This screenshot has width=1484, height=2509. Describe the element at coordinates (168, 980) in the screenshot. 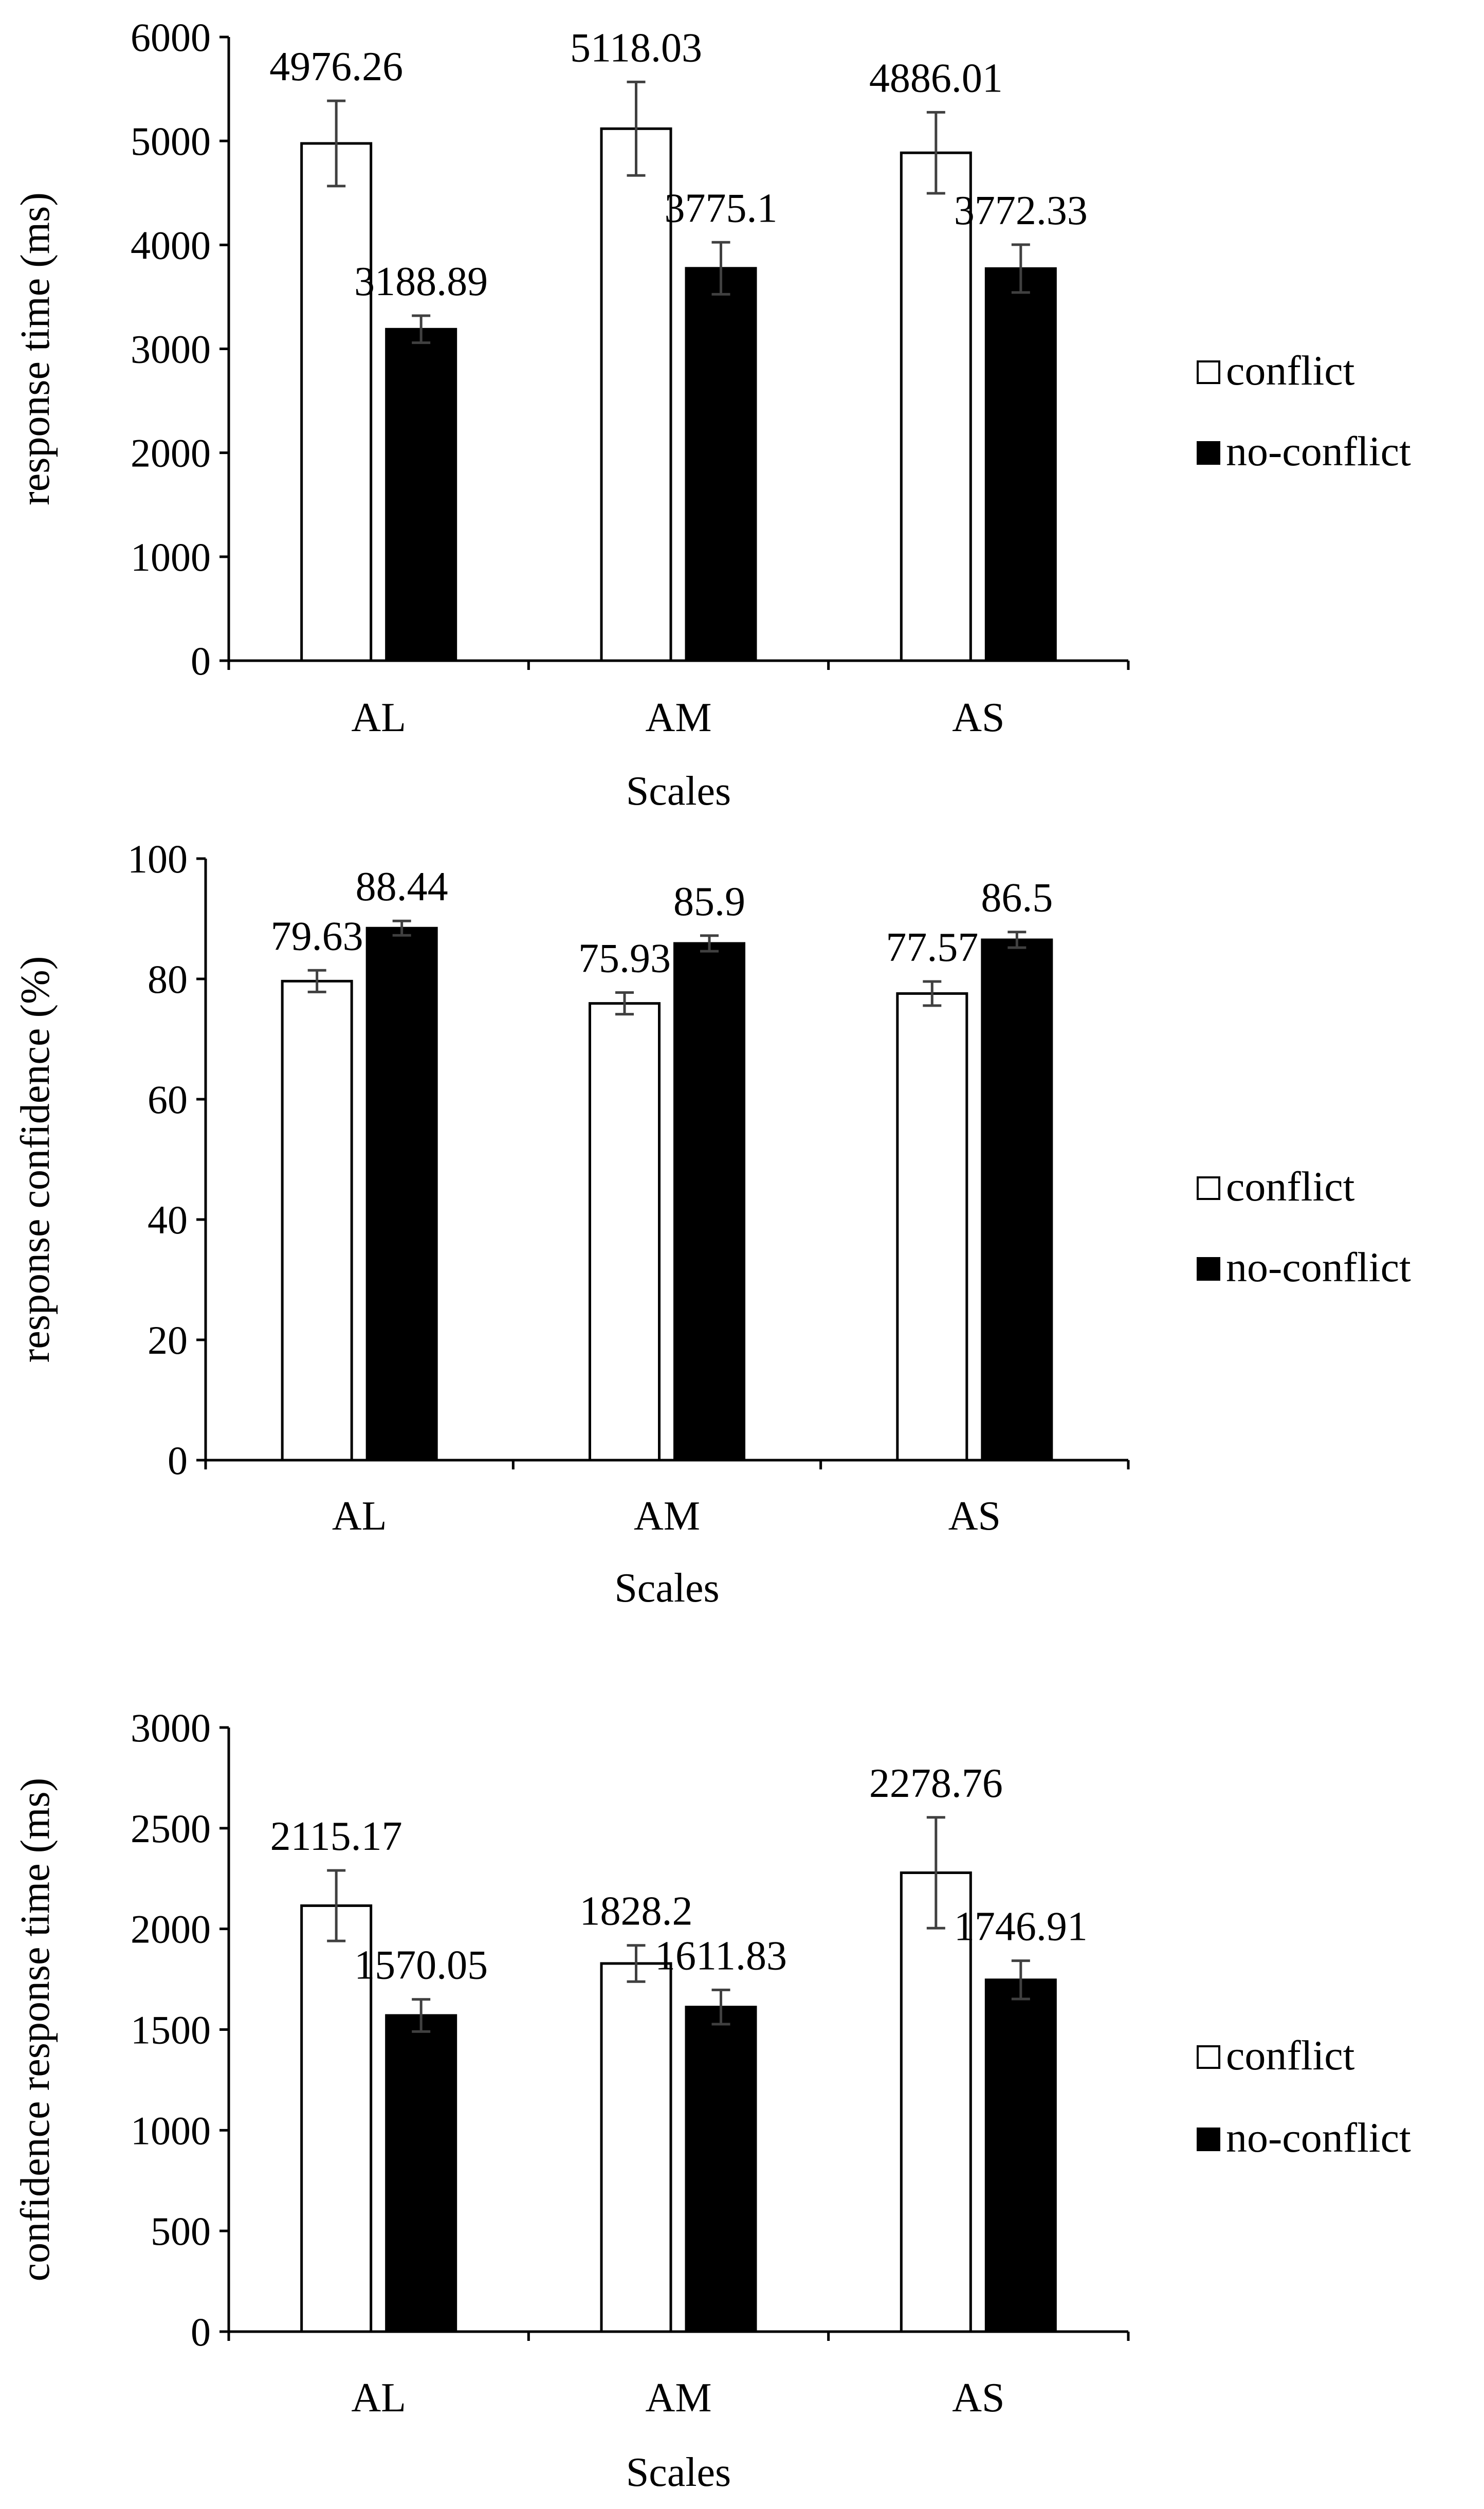

I see `y-tick-label: 80` at that location.